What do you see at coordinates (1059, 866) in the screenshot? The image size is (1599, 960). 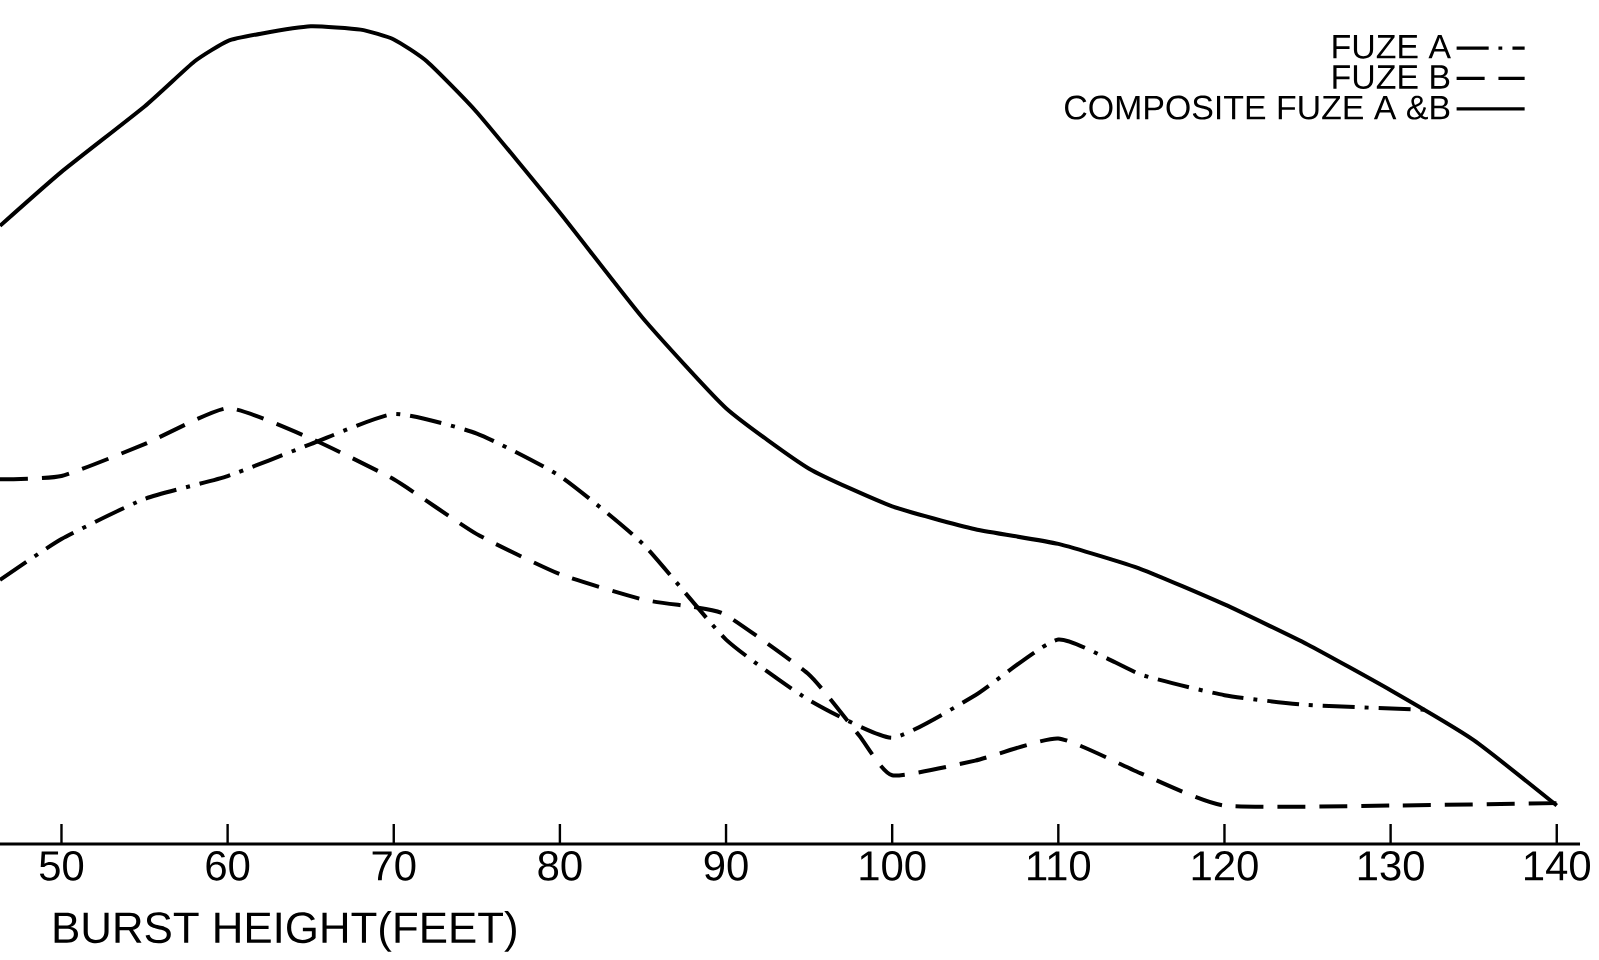 I see `x-tick-label: 110` at bounding box center [1059, 866].